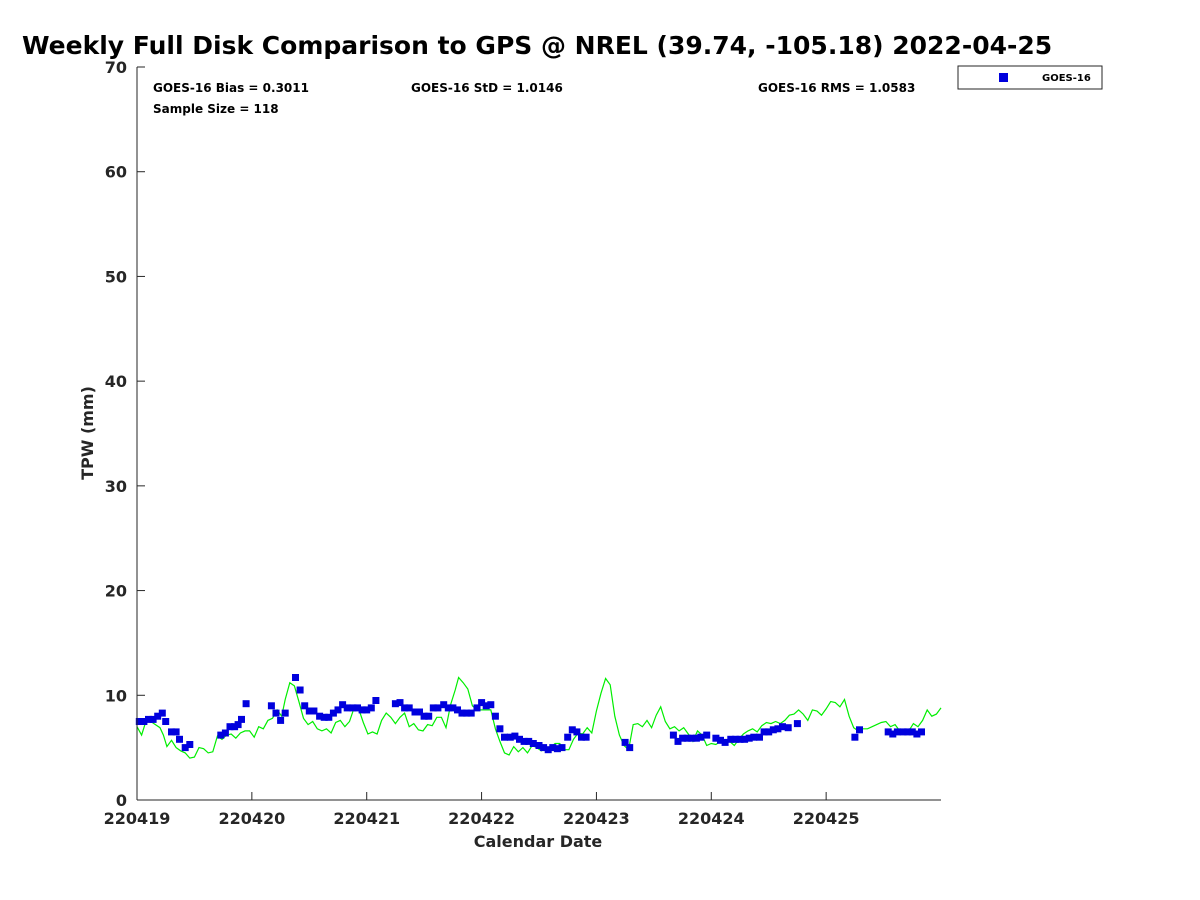  I want to click on y-ticks: 0 10 20 30 40 50 60 70, so click(125, 434).